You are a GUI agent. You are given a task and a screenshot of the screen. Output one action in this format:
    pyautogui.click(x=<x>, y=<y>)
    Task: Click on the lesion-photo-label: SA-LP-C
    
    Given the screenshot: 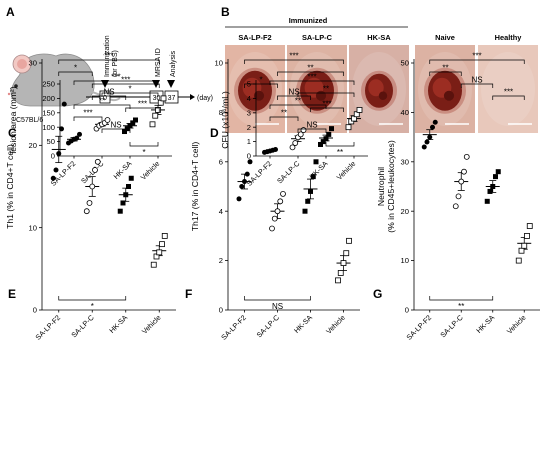 What is the action you would take?
    pyautogui.click(x=317, y=37)
    